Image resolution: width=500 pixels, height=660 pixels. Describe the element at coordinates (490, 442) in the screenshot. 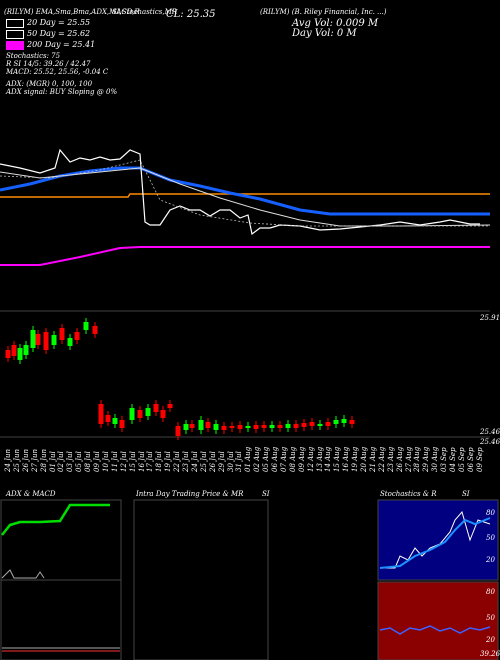

I see `price-bottom-label: 25.46` at that location.